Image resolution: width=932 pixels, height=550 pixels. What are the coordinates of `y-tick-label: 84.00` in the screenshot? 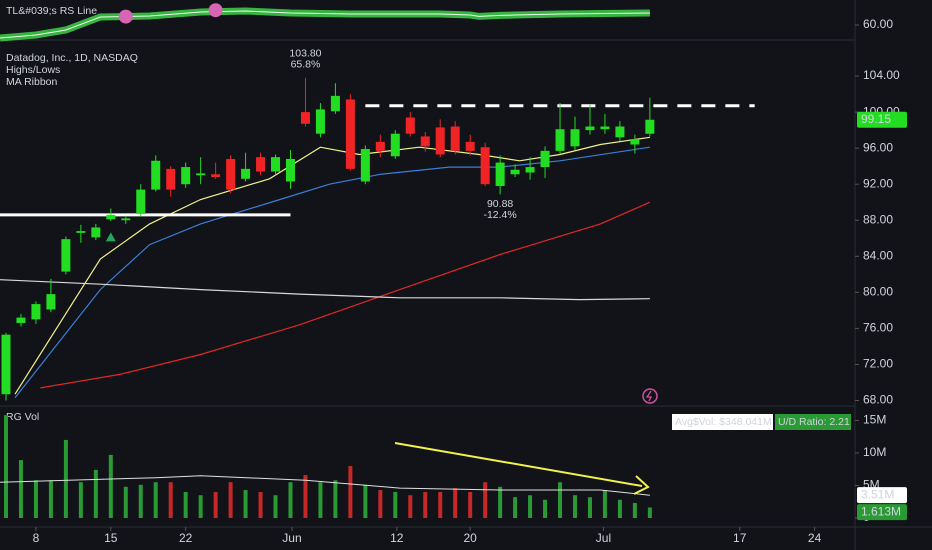 It's located at (878, 255).